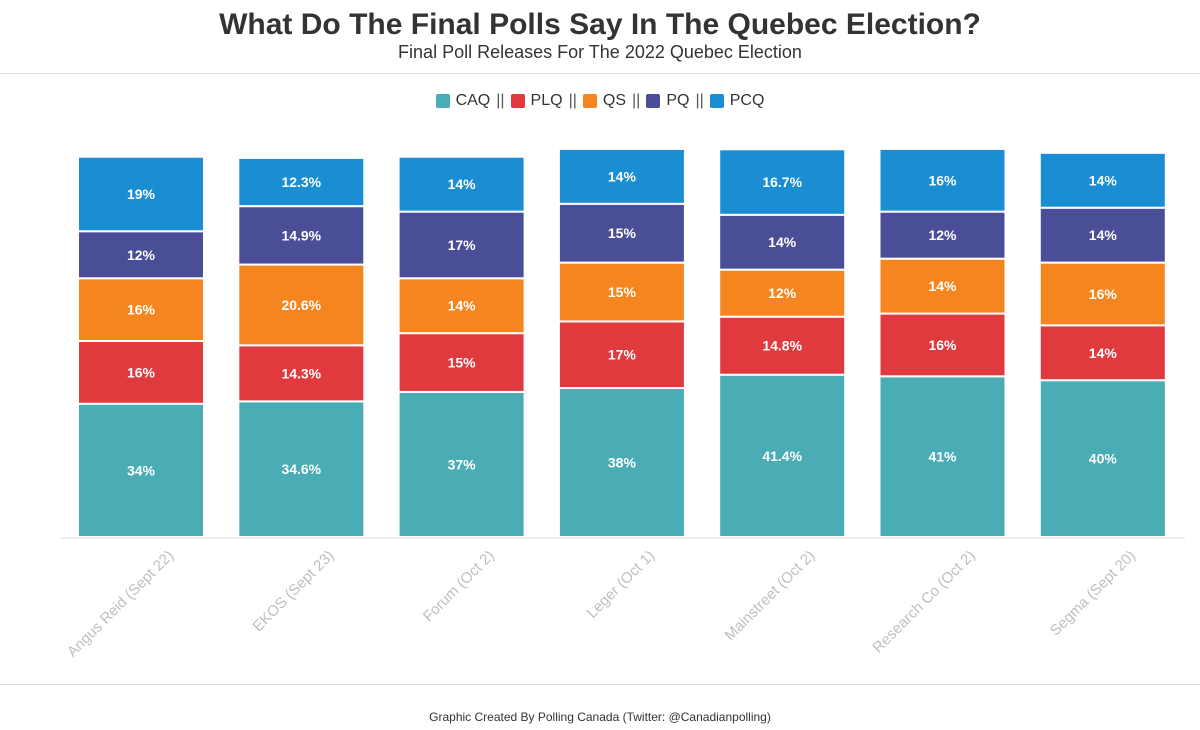 This screenshot has width=1200, height=730. Describe the element at coordinates (614, 100) in the screenshot. I see `legend-label: QS` at that location.